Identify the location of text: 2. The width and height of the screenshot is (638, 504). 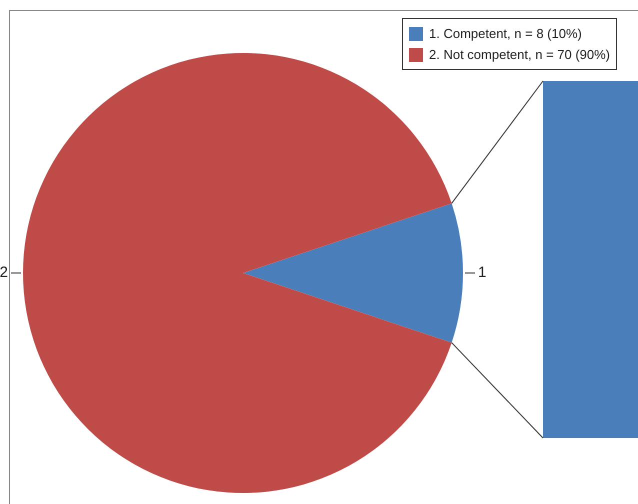
(4, 273).